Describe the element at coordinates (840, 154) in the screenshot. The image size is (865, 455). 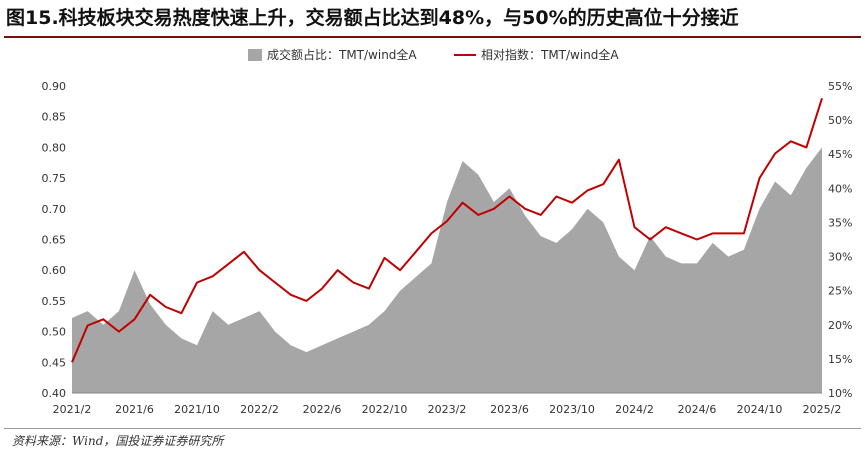
I see `right-tick-label: 45%` at that location.